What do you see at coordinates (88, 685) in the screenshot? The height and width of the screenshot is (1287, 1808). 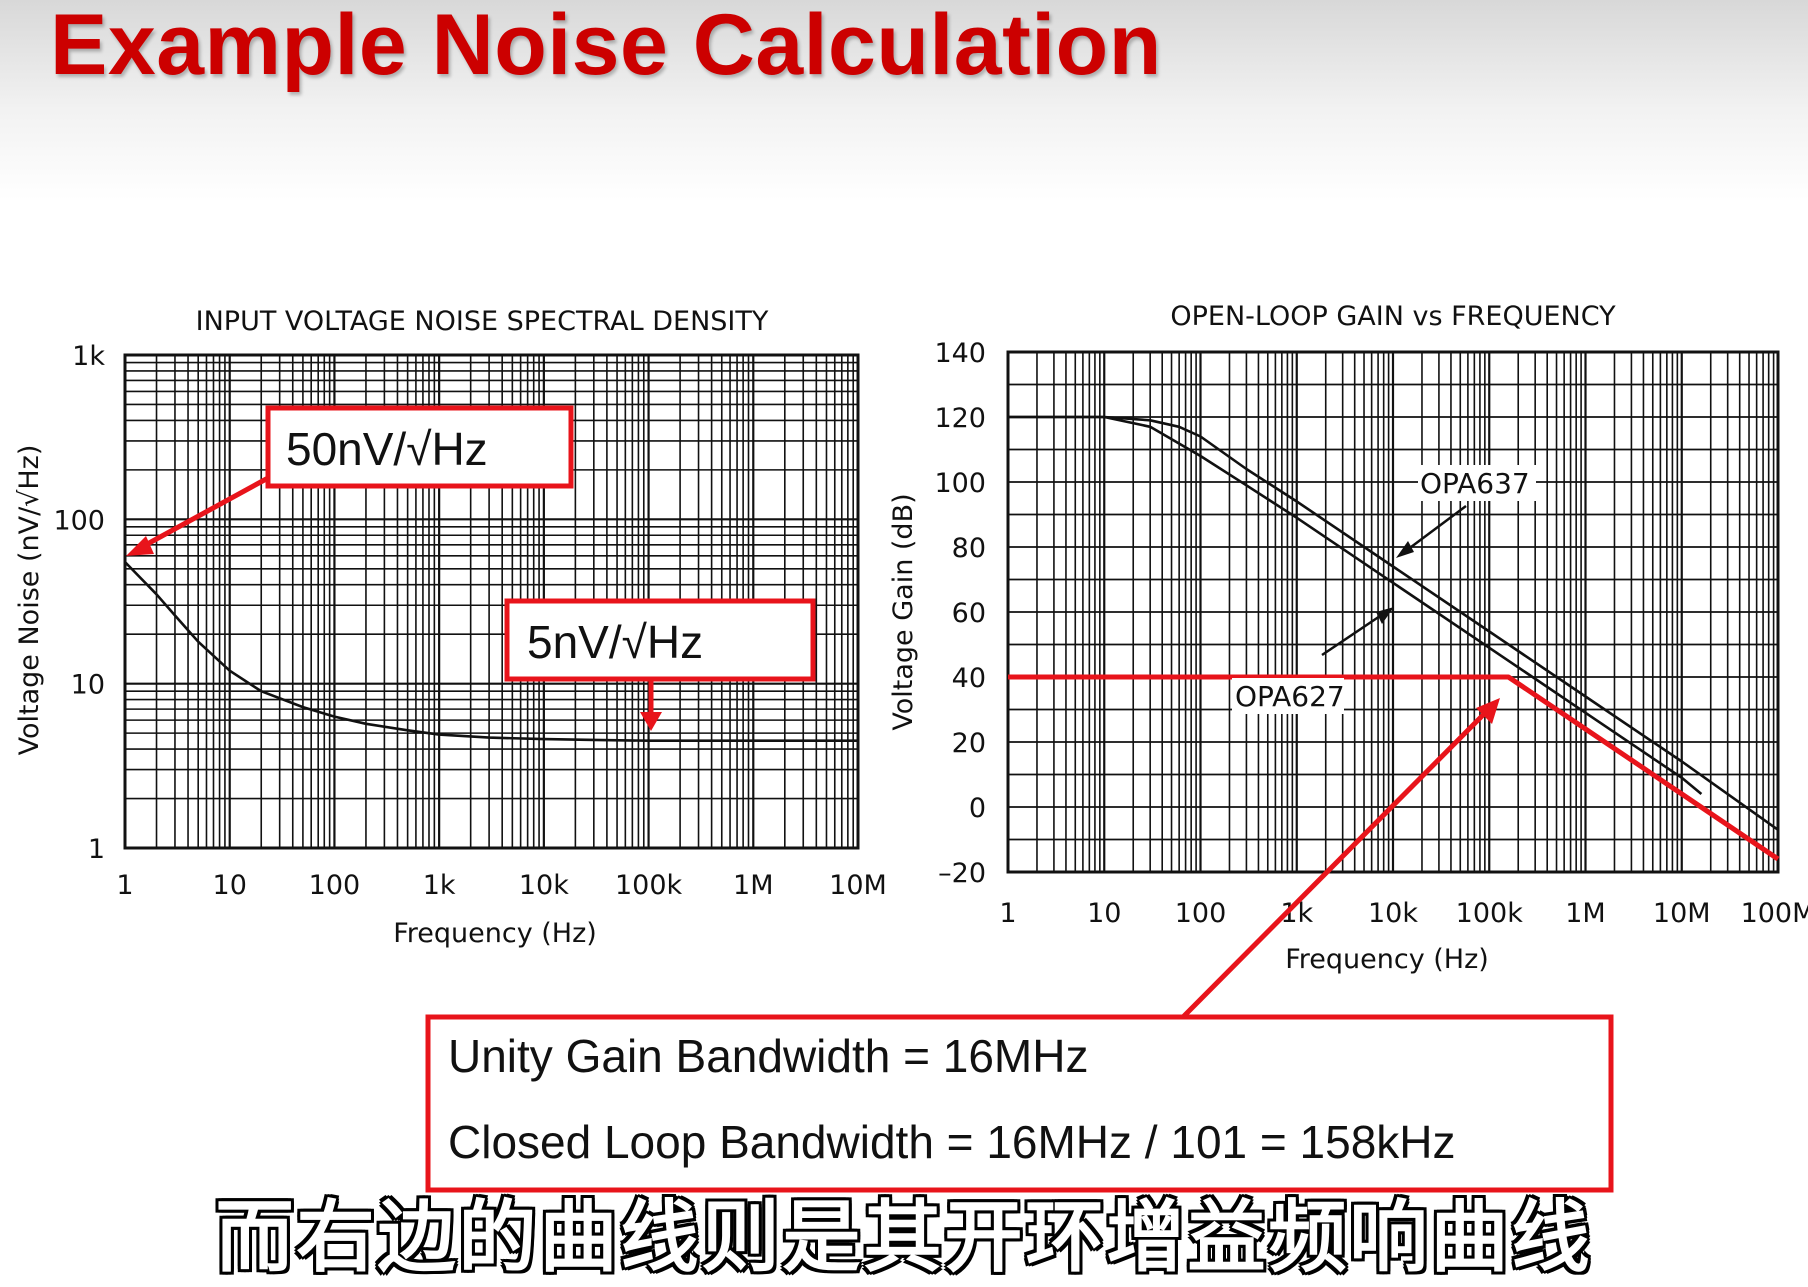 I see `y-tick-label: 10` at bounding box center [88, 685].